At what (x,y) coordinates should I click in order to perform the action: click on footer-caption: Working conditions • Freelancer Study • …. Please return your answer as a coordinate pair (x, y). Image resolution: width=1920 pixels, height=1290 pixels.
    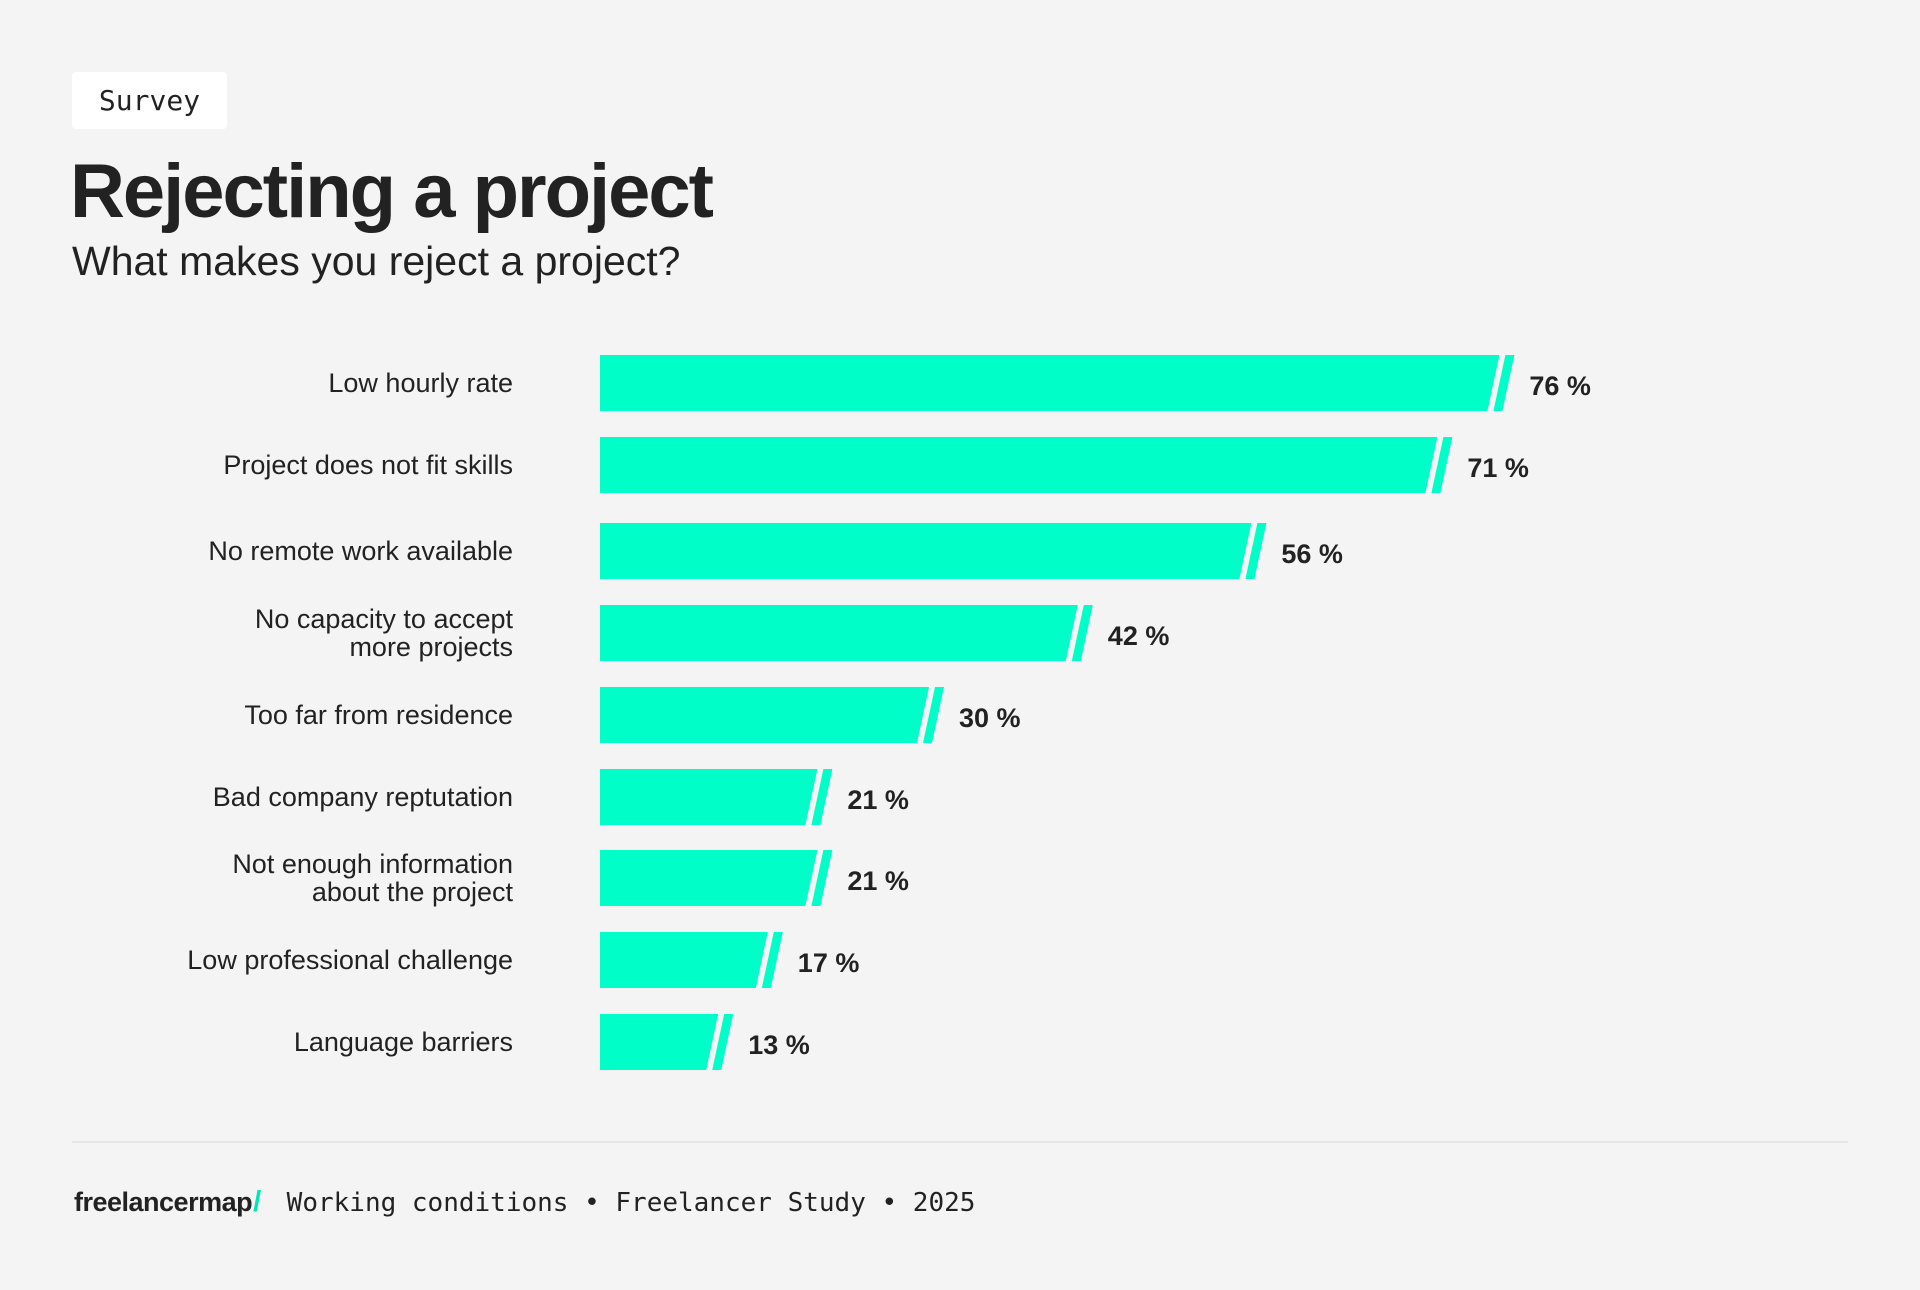
    Looking at the image, I should click on (631, 1202).